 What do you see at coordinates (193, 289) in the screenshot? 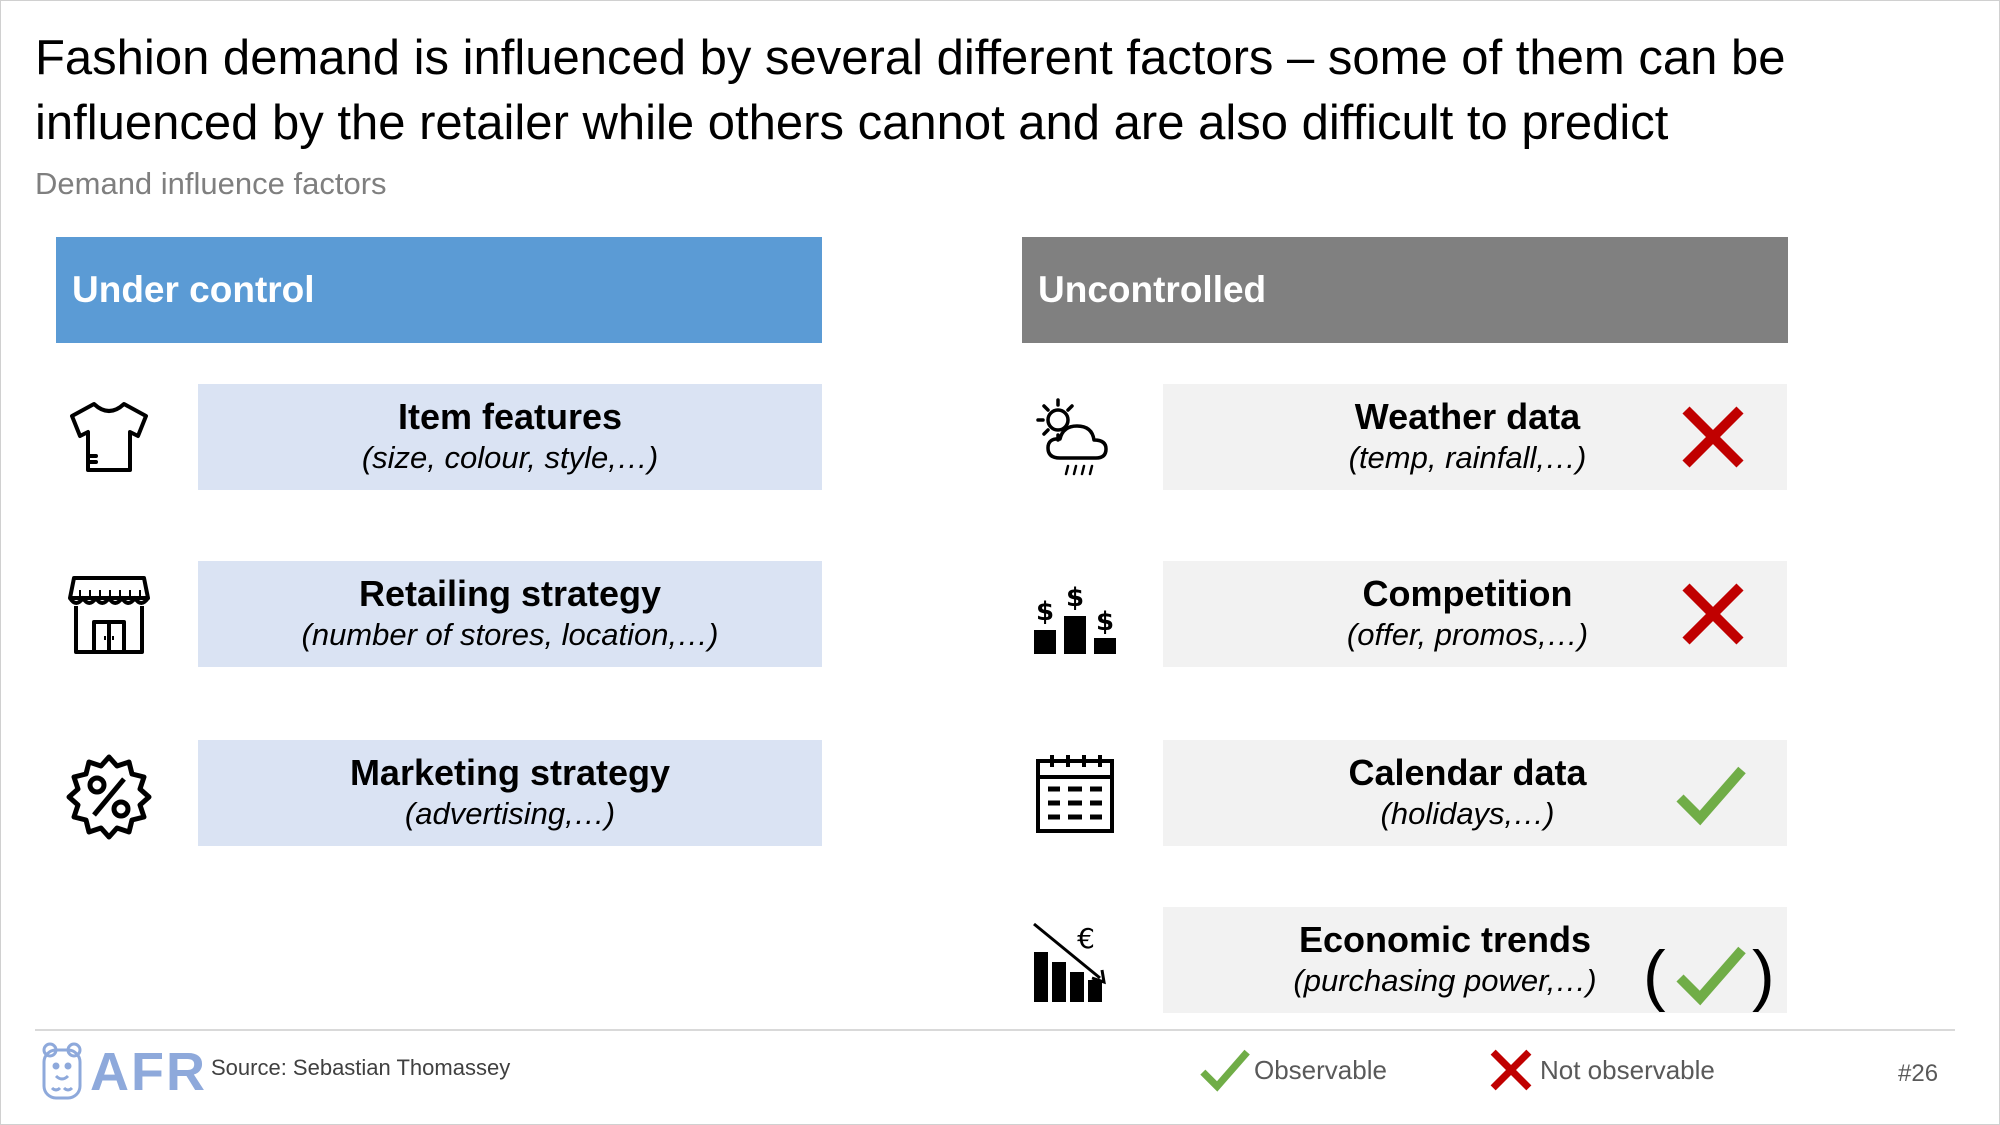
I see `under-control-header-label: Under control` at bounding box center [193, 289].